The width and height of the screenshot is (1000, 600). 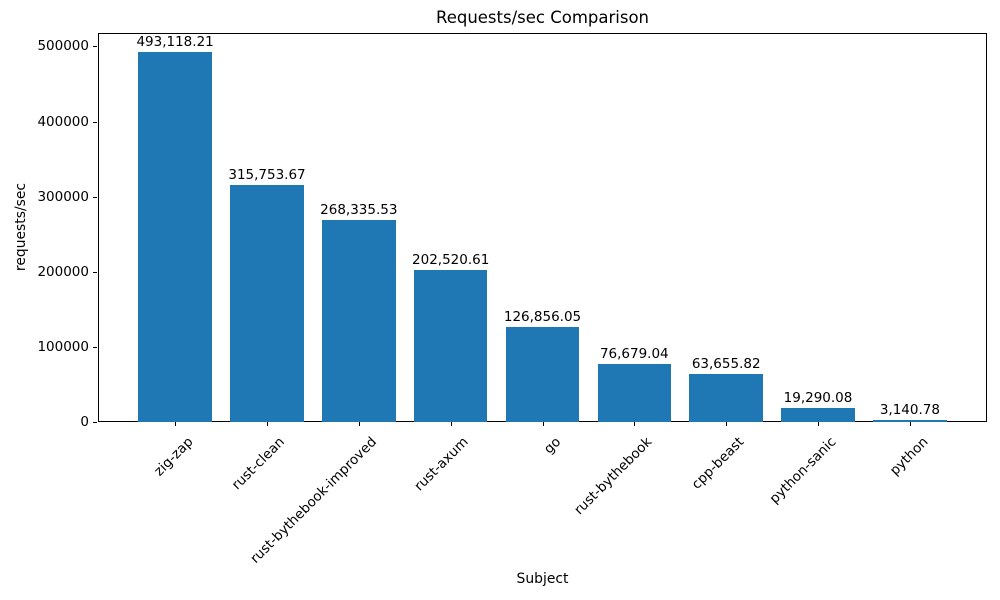 I want to click on bar-value-label: 493,118.21, so click(x=175, y=41).